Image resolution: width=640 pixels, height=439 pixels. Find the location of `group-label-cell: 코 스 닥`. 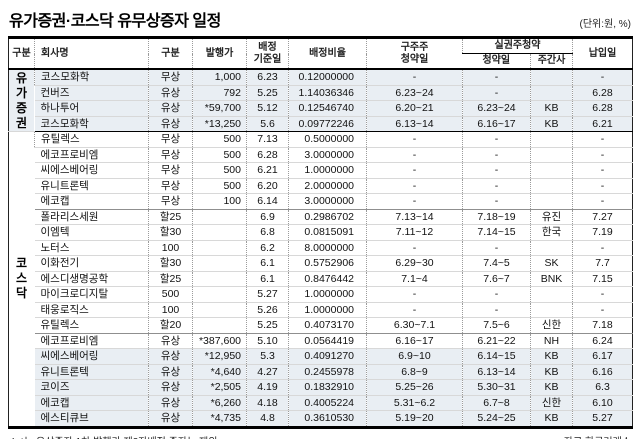

group-label-cell: 코 스 닥 is located at coordinates (21, 279).